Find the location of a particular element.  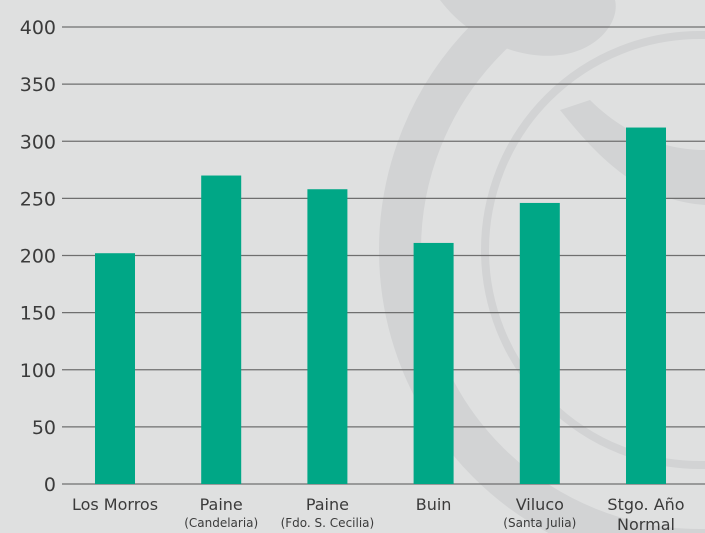

y-tick-label: 150 is located at coordinates (38, 314).